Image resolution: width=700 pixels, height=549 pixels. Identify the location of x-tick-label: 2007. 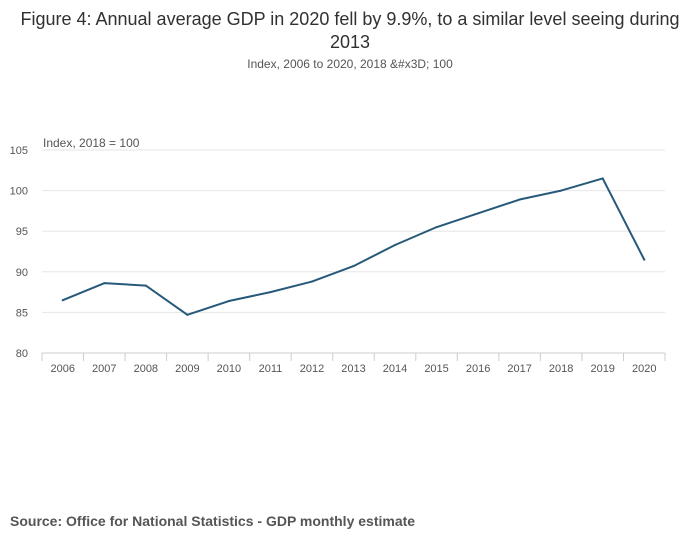
(104, 369).